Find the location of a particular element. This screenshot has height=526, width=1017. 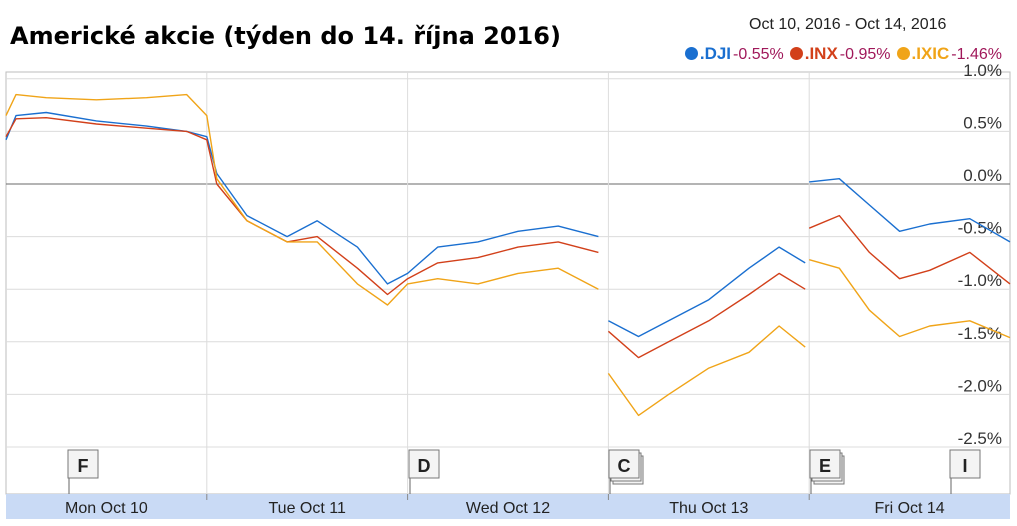

legend-item: .INX -0.95% is located at coordinates (840, 53).